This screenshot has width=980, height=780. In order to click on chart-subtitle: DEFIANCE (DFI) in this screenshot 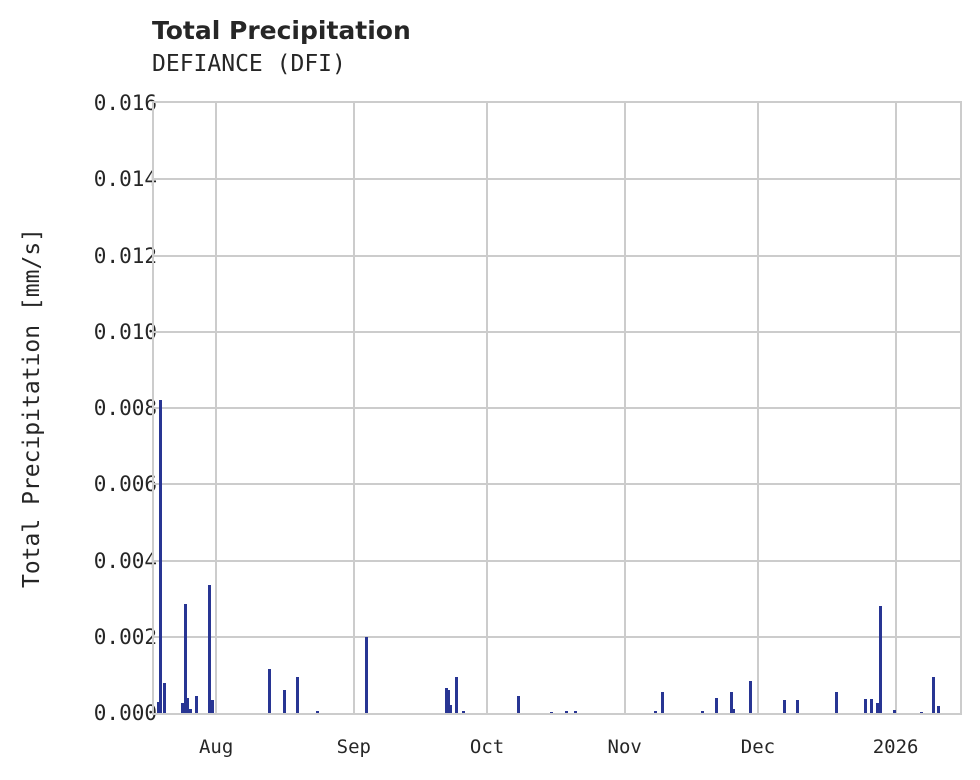, I will do `click(249, 64)`.